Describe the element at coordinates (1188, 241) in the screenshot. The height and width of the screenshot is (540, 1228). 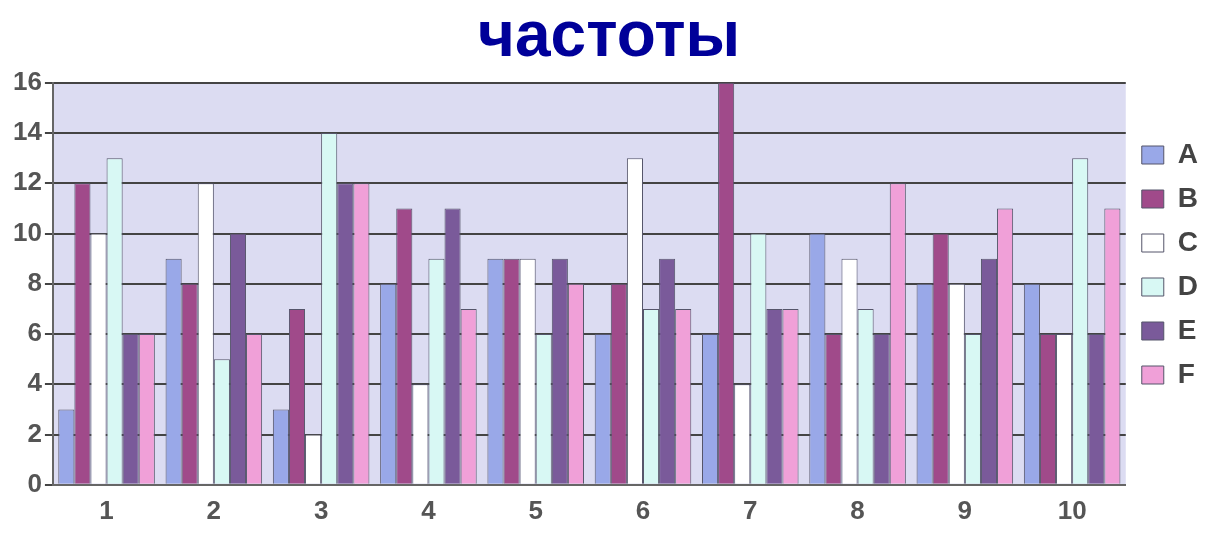
I see `legend-label: C` at that location.